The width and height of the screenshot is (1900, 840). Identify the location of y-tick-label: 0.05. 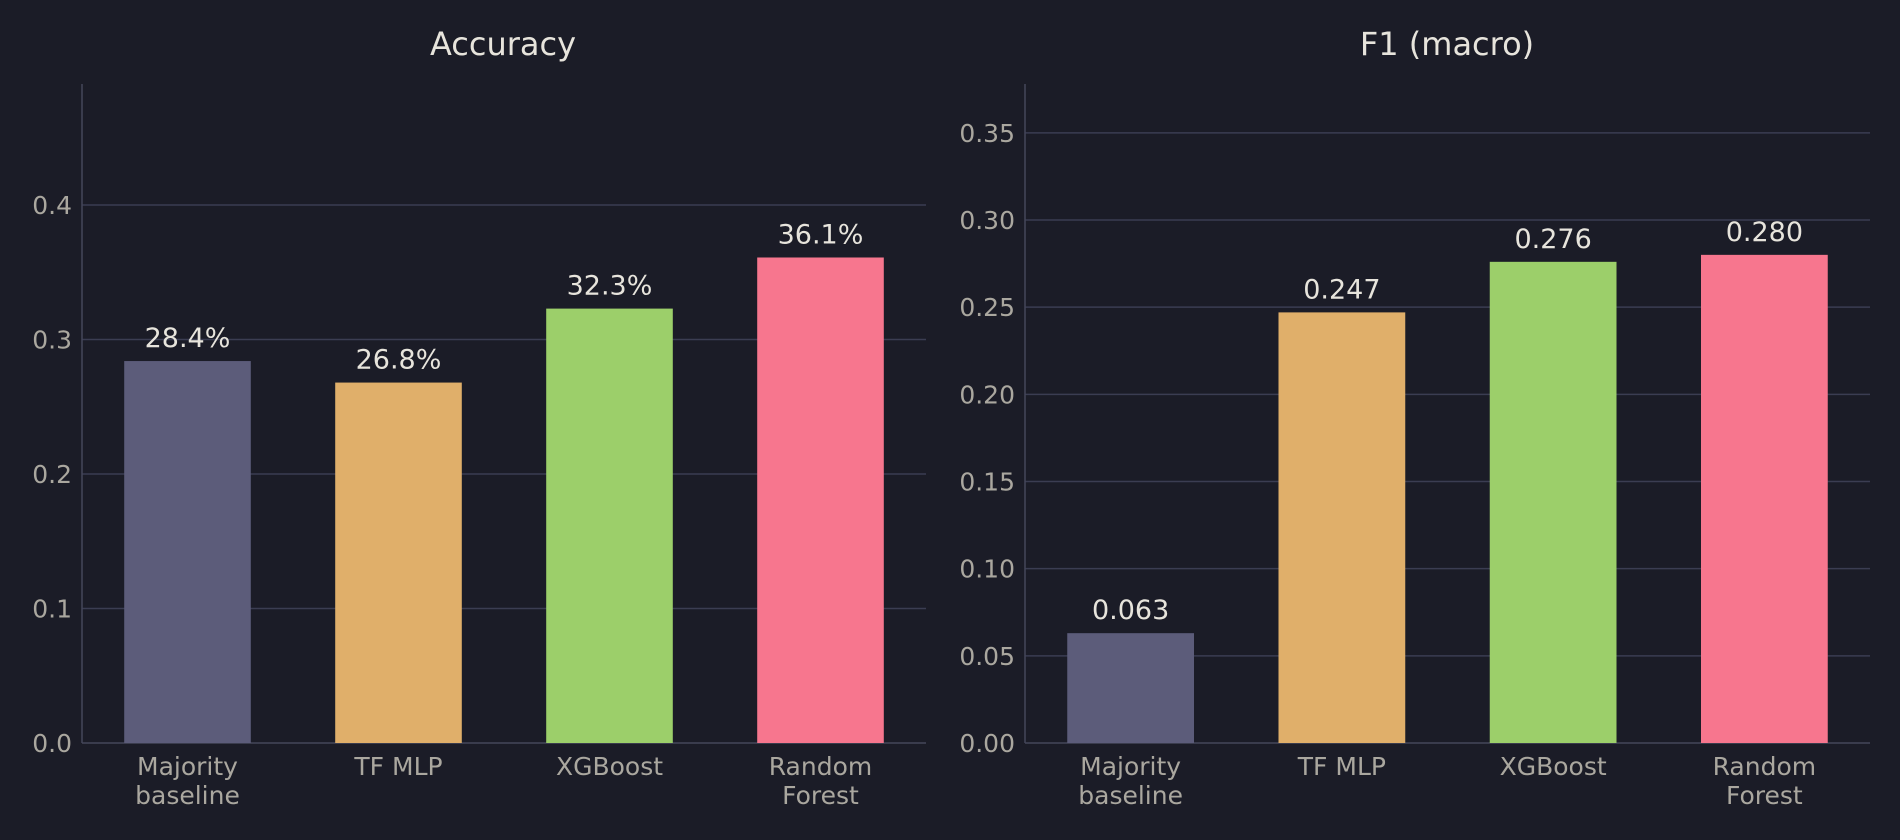
(987, 656).